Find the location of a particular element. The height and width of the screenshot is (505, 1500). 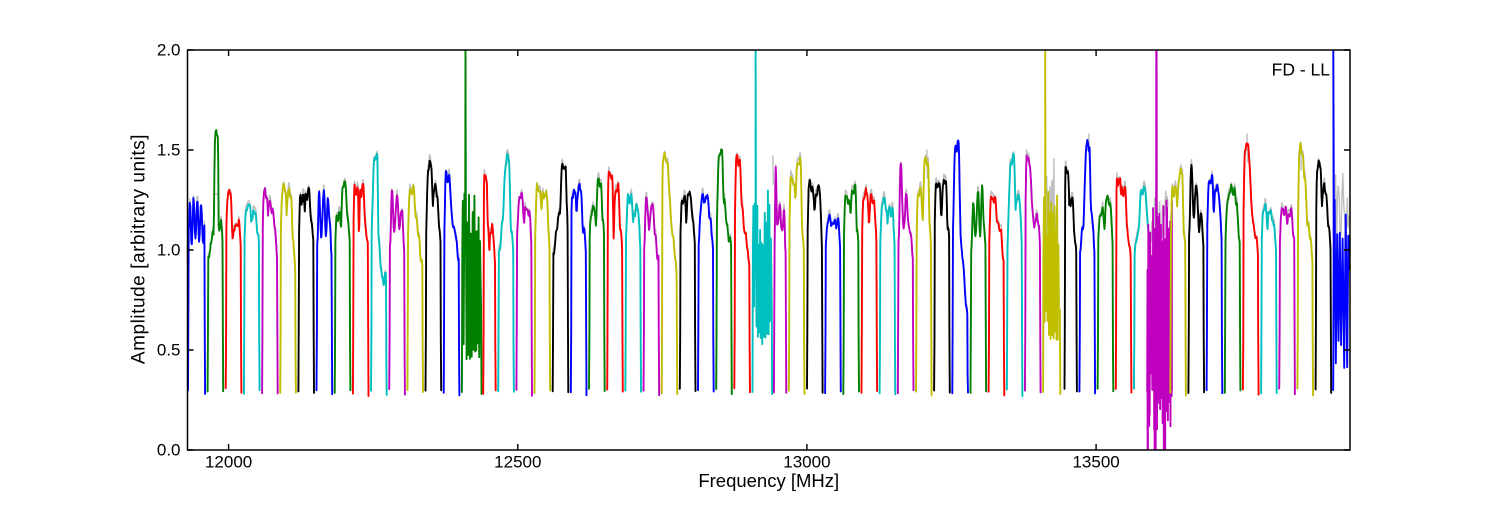

svg-text: 12500 is located at coordinates (517, 462).